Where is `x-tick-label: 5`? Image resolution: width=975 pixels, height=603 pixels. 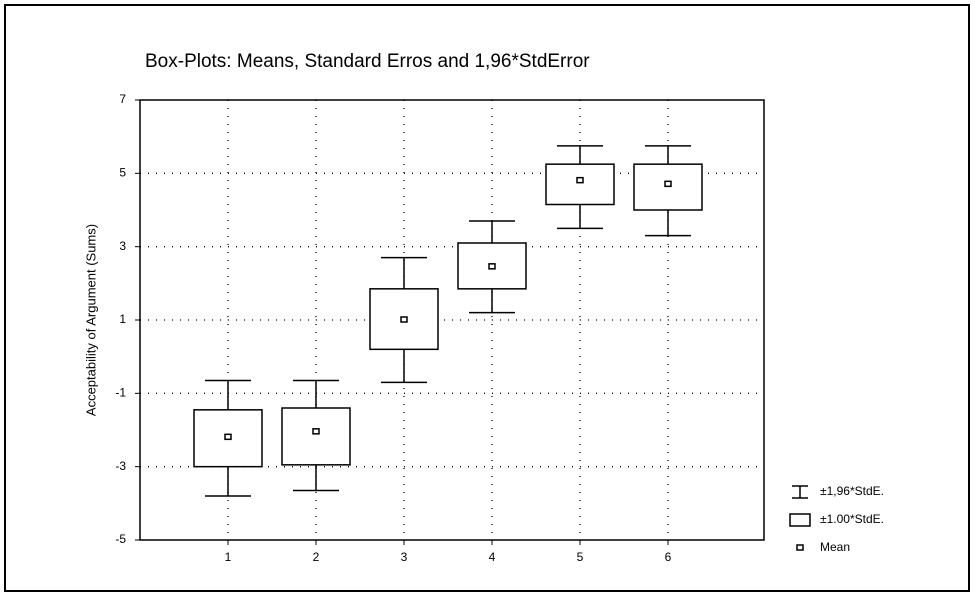
x-tick-label: 5 is located at coordinates (580, 557).